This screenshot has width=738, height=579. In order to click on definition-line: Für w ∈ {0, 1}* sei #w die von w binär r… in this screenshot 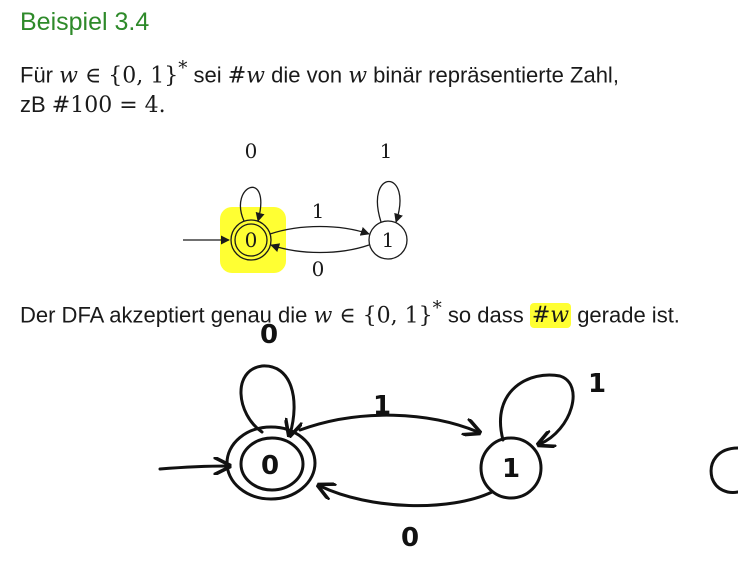, I will do `click(319, 73)`.